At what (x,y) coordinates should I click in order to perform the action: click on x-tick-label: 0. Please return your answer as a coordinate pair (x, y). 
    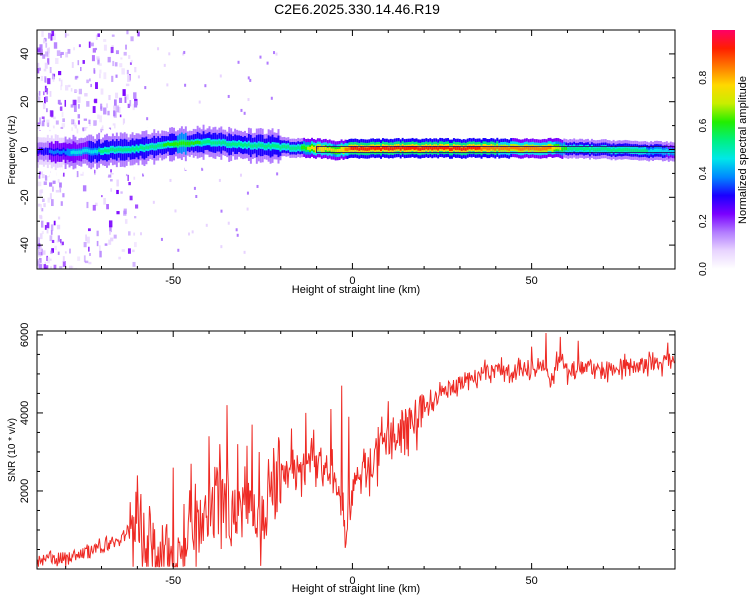
    Looking at the image, I should click on (352, 281).